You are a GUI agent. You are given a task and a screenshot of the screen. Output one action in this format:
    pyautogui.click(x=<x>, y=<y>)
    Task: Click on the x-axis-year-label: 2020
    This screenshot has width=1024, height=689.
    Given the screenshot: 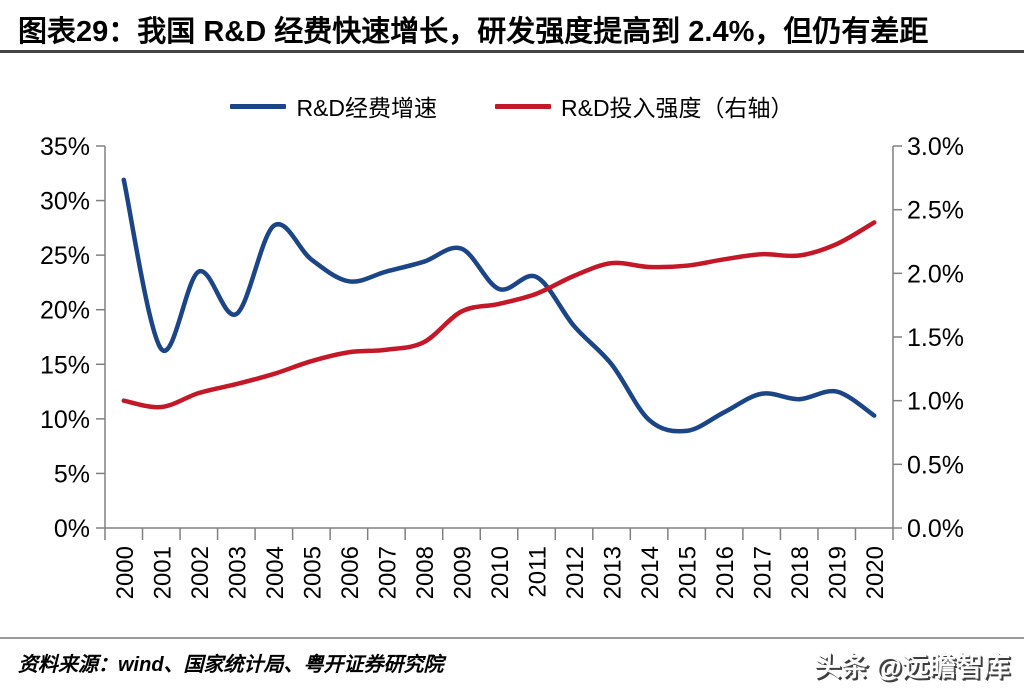 What is the action you would take?
    pyautogui.click(x=875, y=572)
    